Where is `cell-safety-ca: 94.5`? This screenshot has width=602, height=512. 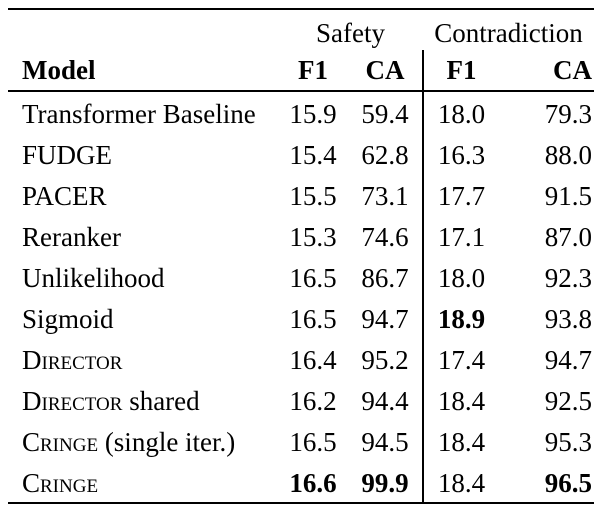
cell-safety-ca: 94.5 is located at coordinates (385, 441).